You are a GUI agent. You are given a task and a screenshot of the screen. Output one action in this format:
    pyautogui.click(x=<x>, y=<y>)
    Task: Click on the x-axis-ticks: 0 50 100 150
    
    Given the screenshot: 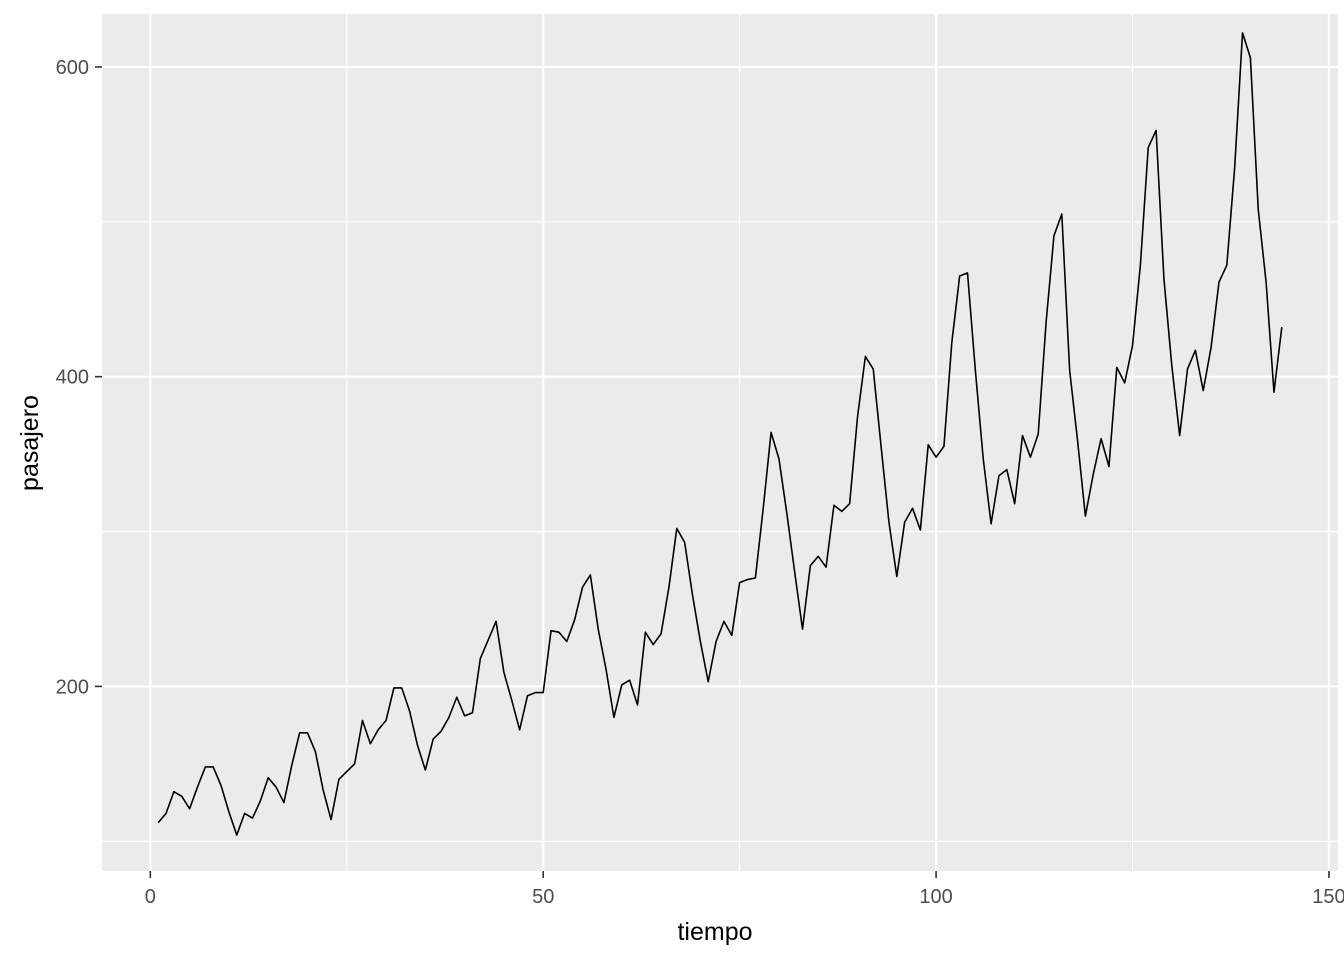 What is the action you would take?
    pyautogui.click(x=744, y=889)
    